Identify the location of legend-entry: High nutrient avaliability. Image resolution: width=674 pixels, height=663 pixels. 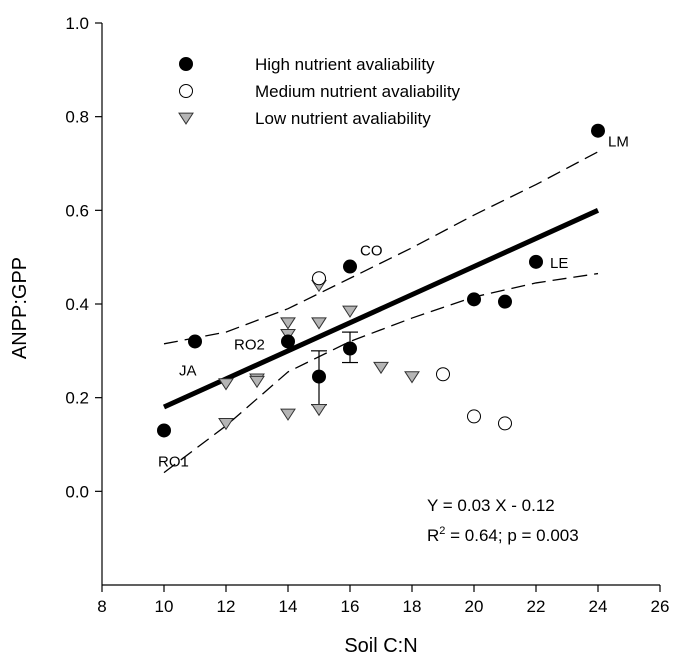
(307, 64).